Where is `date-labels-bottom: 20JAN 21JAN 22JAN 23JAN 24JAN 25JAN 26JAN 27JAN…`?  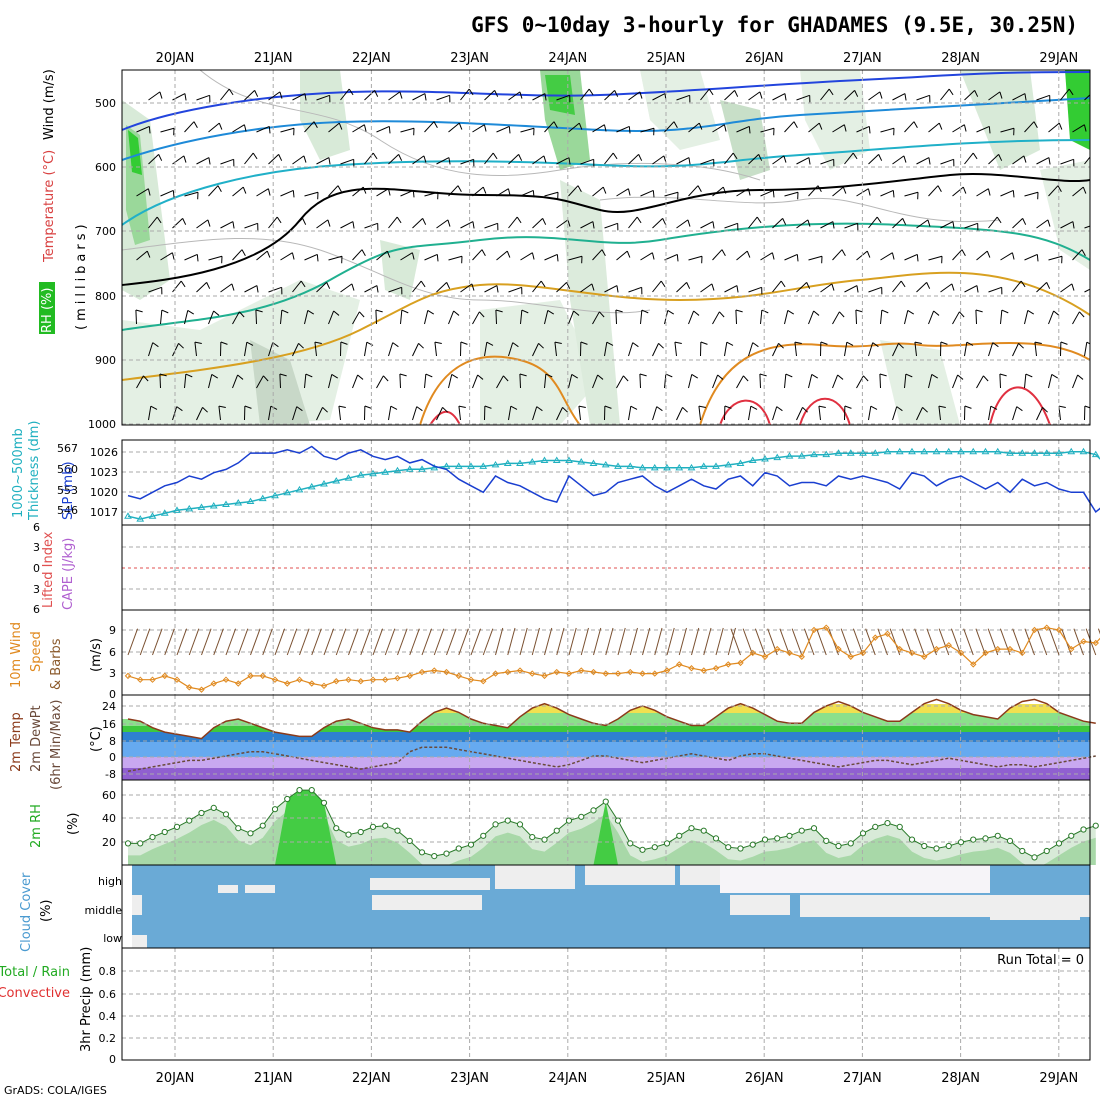
date-labels-bottom: 20JAN 21JAN 22JAN 23JAN 24JAN 25JAN 26JAN 27JAN… is located at coordinates (617, 1078).